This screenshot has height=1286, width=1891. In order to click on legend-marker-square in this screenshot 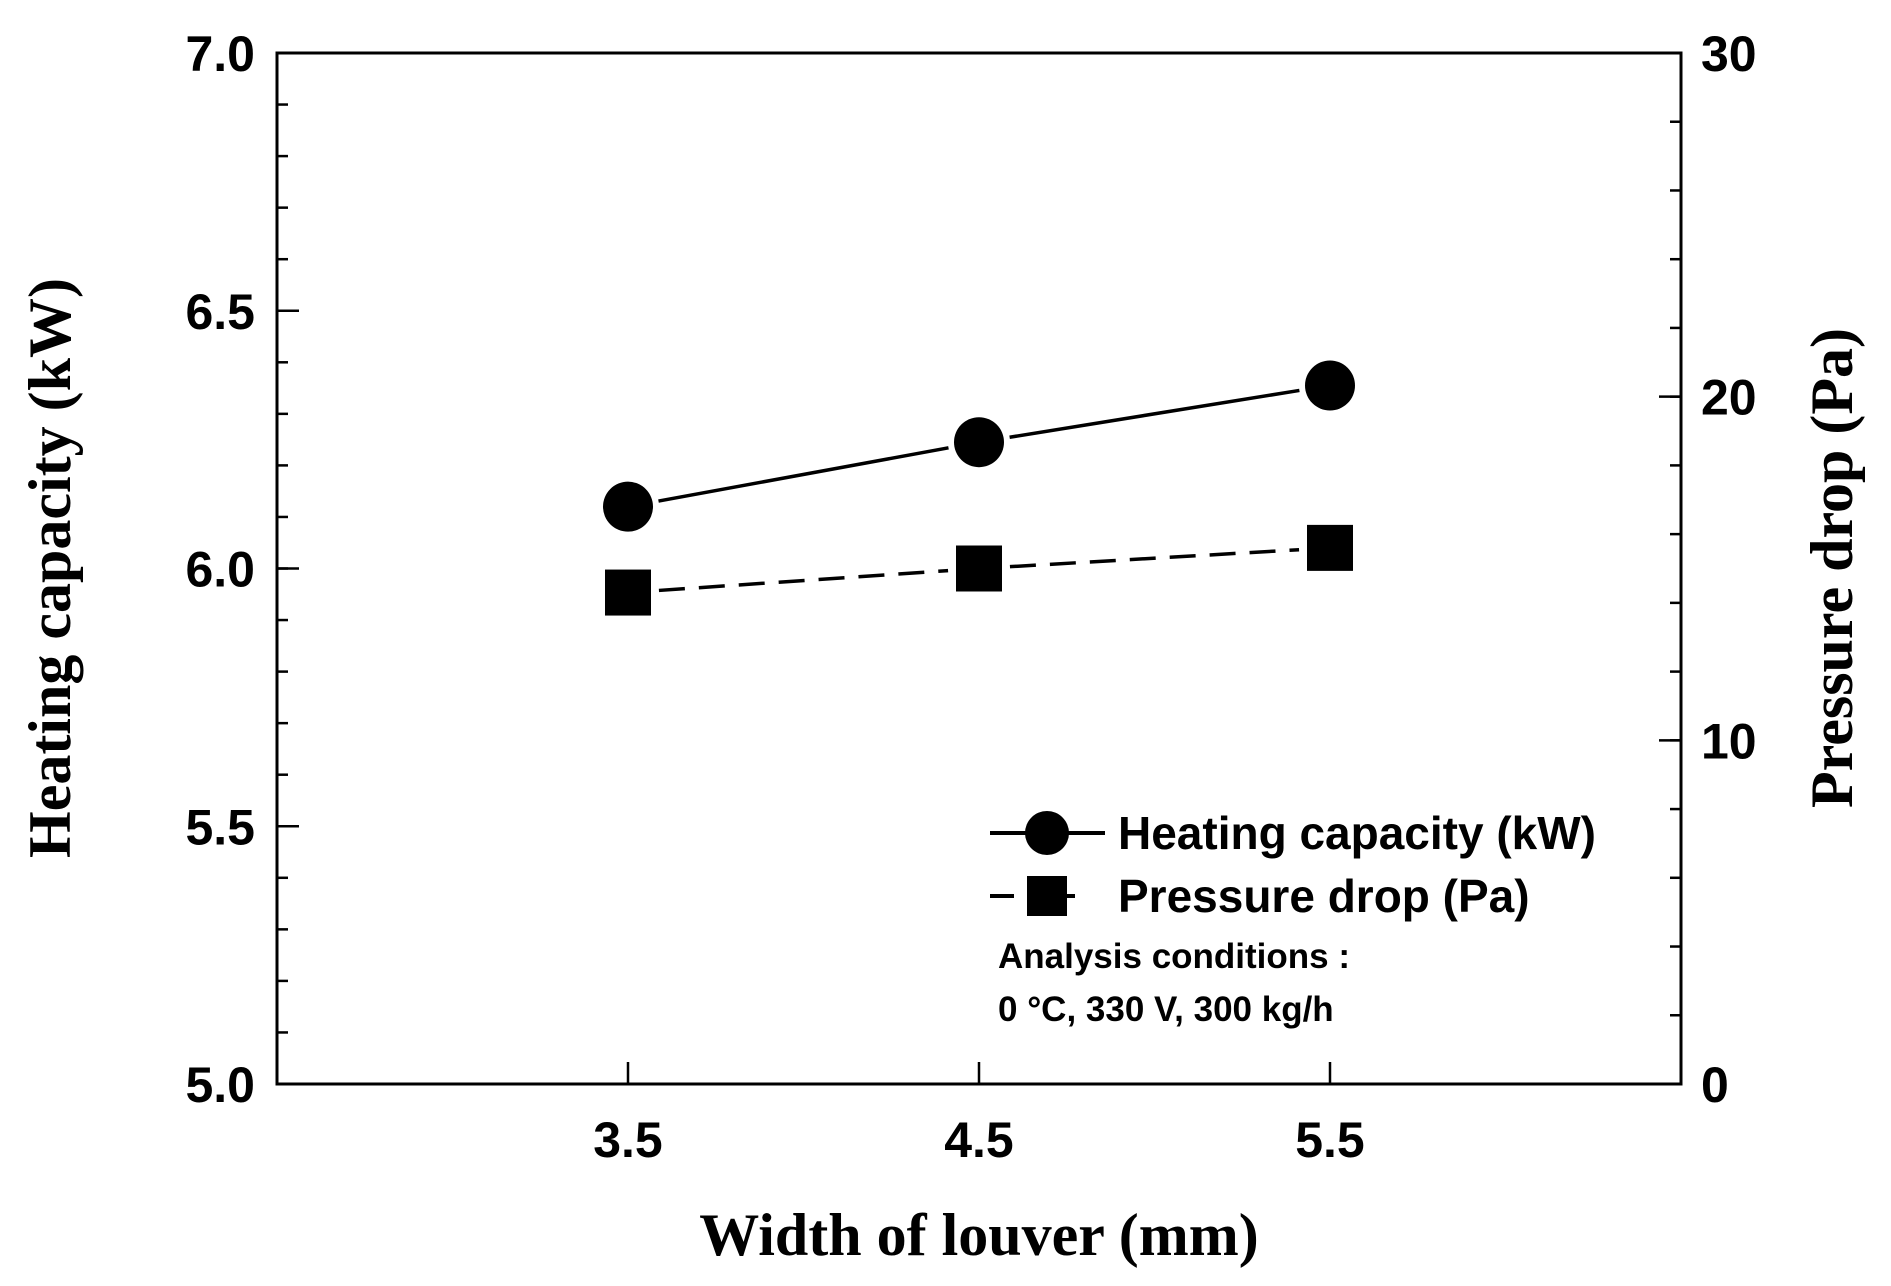, I will do `click(1047, 896)`.